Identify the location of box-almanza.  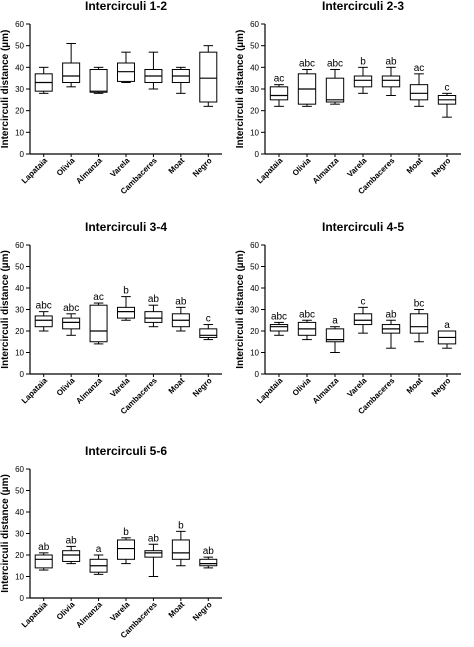
(98, 323).